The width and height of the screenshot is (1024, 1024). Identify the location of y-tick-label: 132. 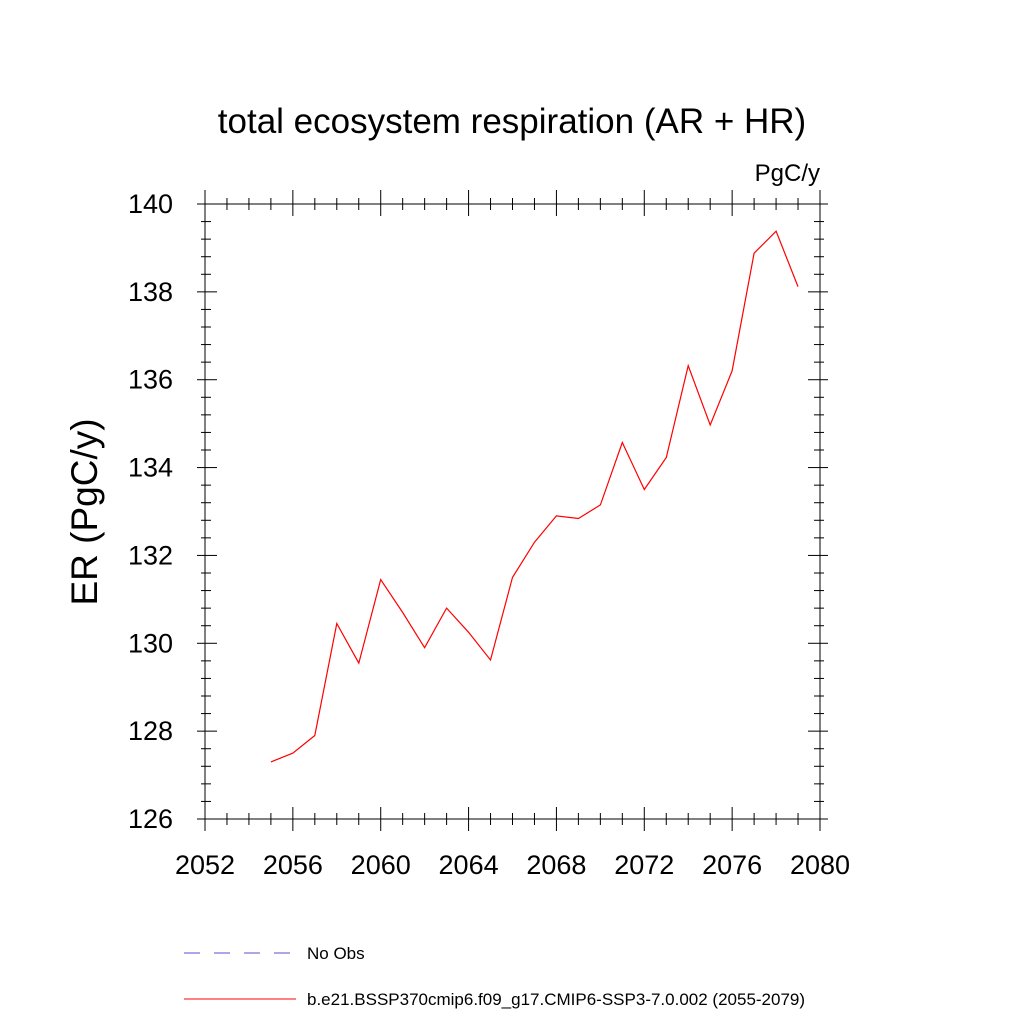
(150, 555).